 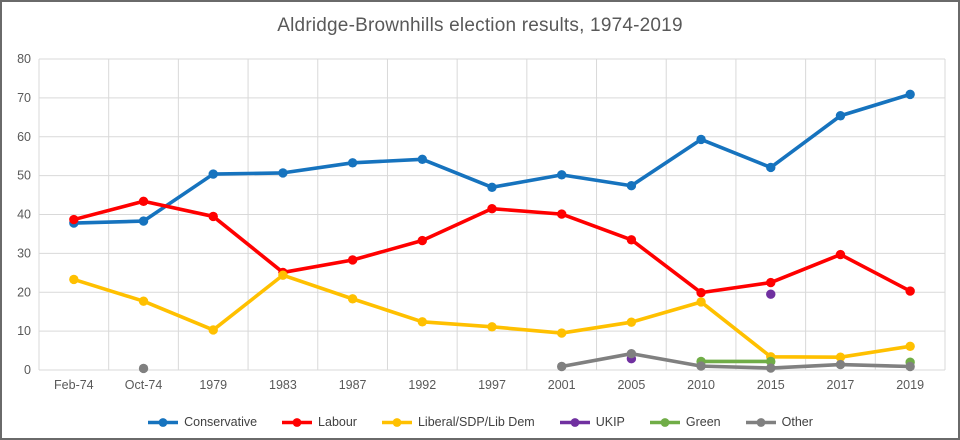 What do you see at coordinates (910, 385) in the screenshot?
I see `x-tick-label: 2019` at bounding box center [910, 385].